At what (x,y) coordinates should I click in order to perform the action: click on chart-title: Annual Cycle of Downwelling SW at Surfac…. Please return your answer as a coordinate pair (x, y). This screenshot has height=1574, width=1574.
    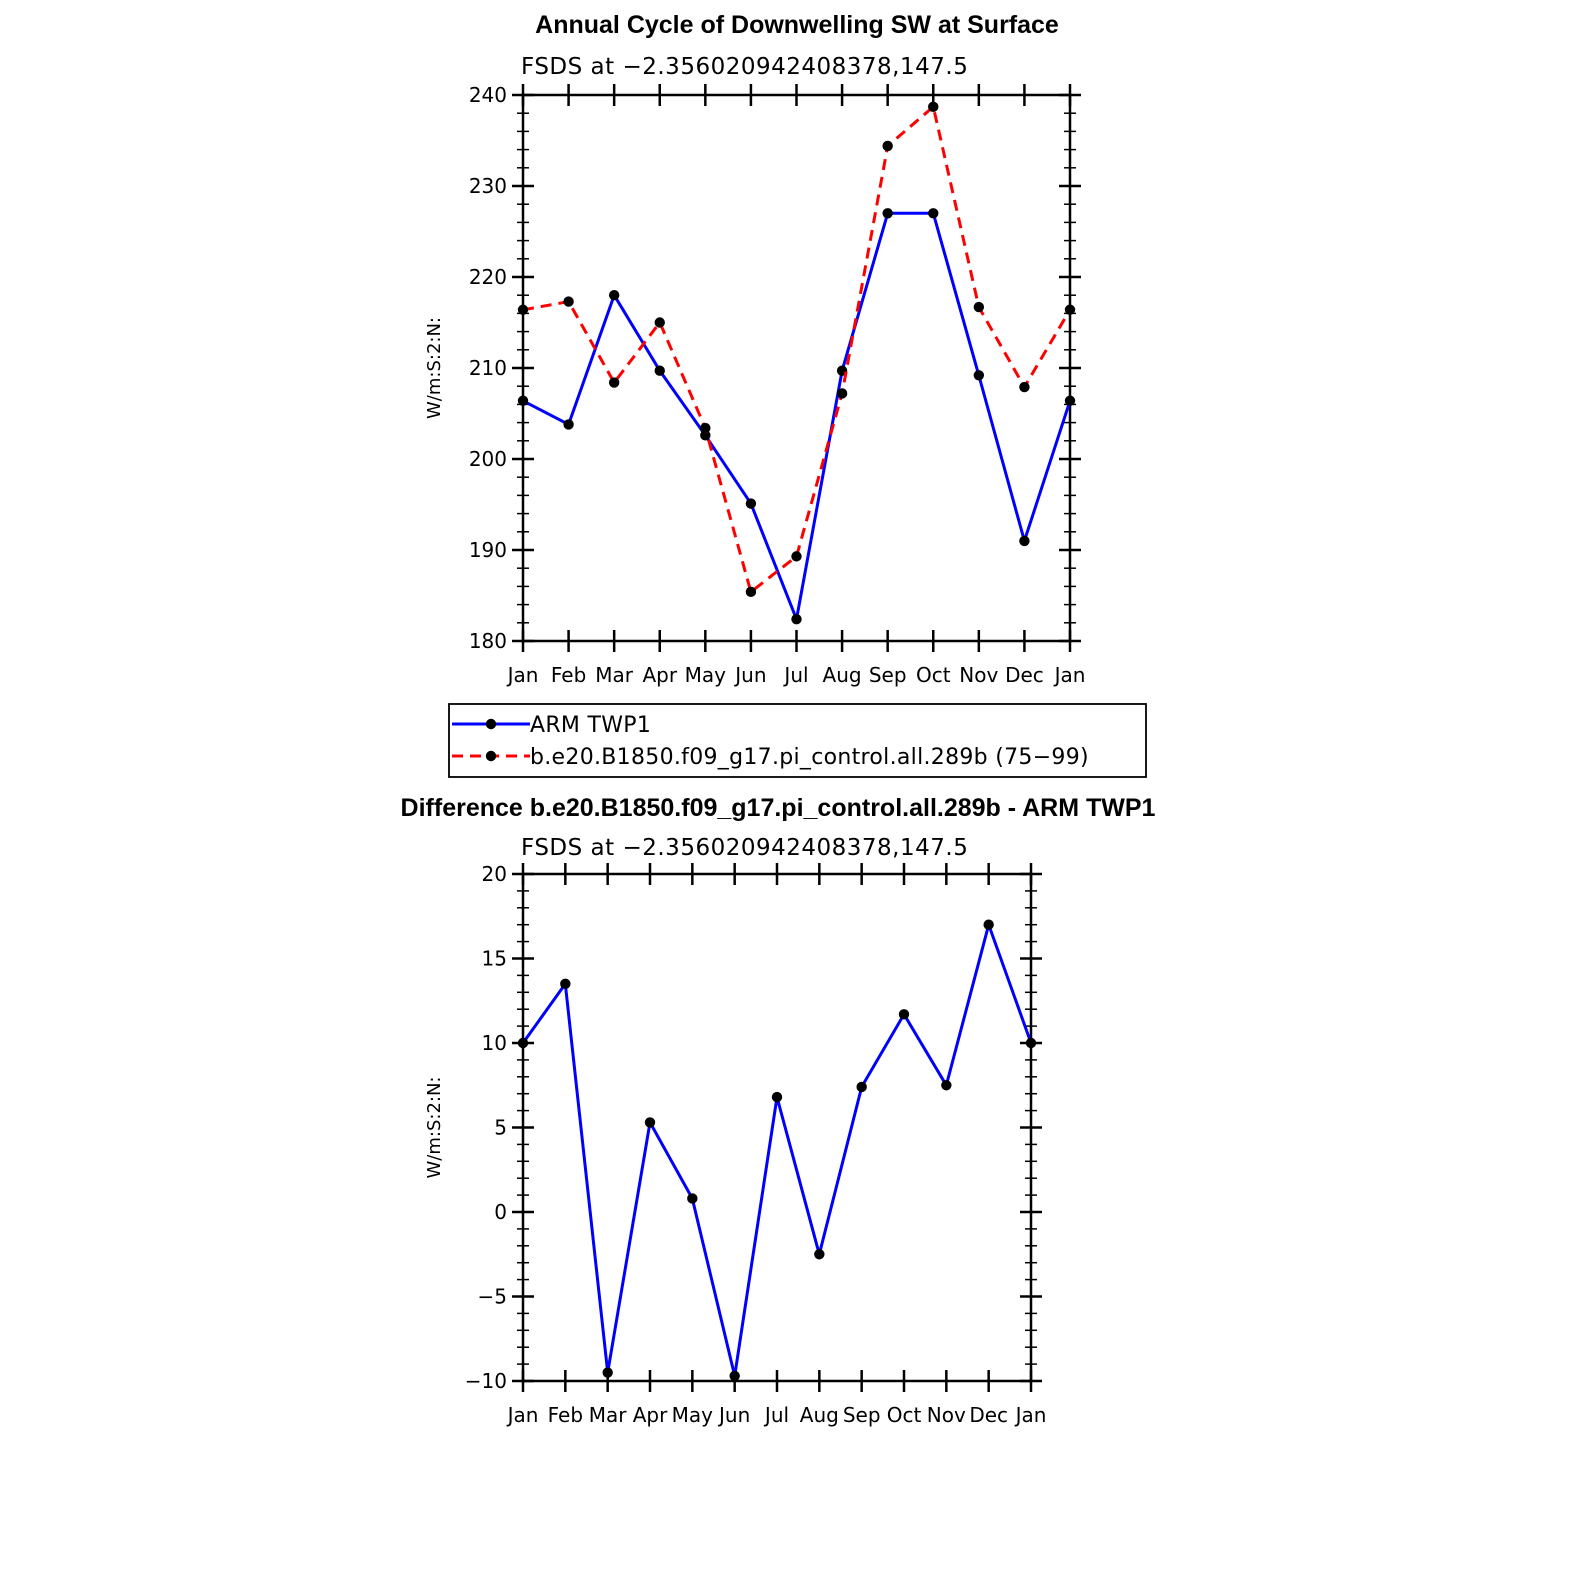
    Looking at the image, I should click on (797, 25).